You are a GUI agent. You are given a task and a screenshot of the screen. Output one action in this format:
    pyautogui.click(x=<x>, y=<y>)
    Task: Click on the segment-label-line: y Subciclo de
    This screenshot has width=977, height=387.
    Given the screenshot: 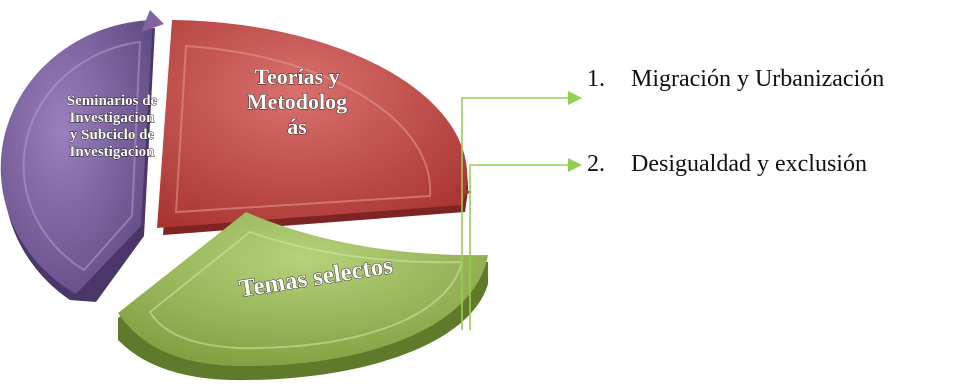 What is the action you would take?
    pyautogui.click(x=112, y=135)
    